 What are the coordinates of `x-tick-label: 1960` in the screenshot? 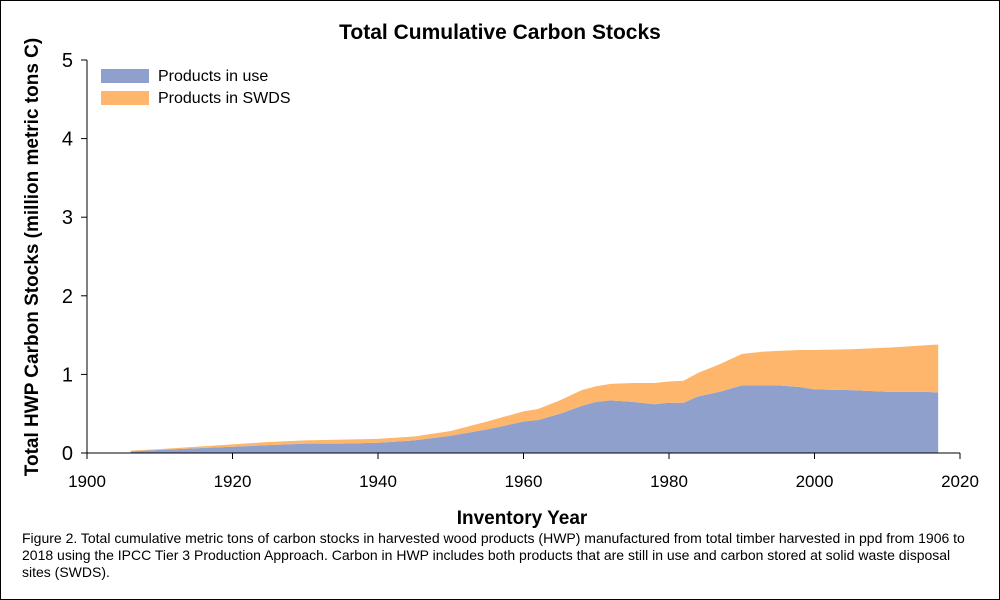 It's located at (524, 481).